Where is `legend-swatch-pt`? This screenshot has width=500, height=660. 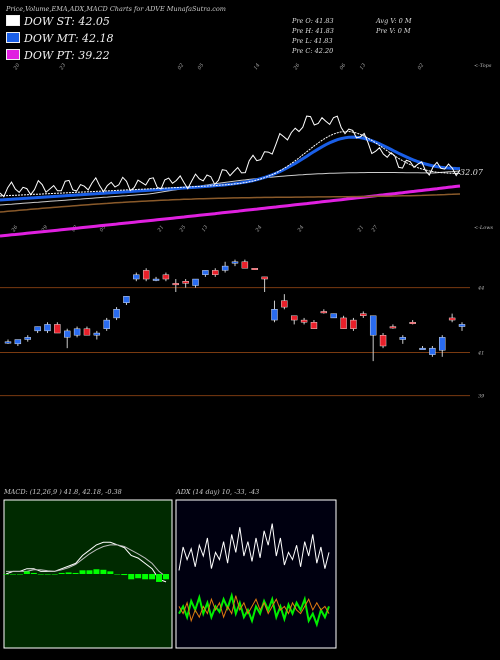 legend-swatch-pt is located at coordinates (13, 54).